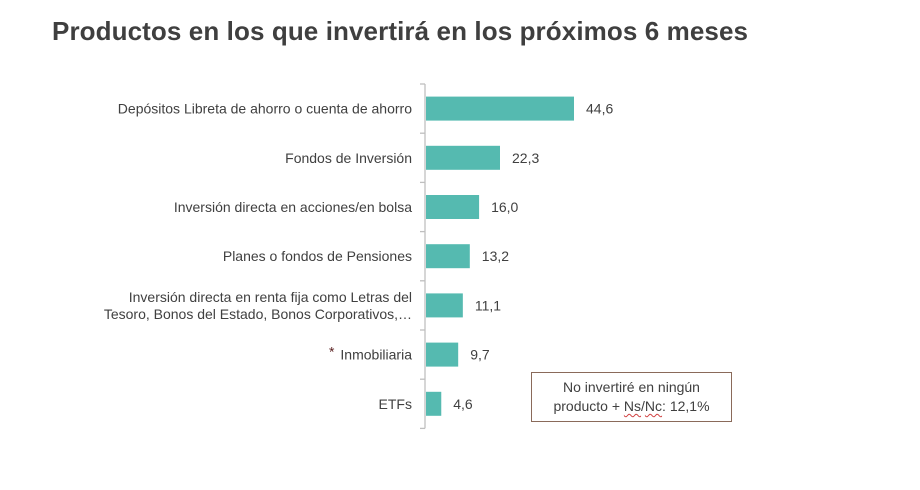 The height and width of the screenshot is (490, 920). What do you see at coordinates (293, 207) in the screenshot?
I see `category-label: Inversión directa en acciones/en bolsa` at bounding box center [293, 207].